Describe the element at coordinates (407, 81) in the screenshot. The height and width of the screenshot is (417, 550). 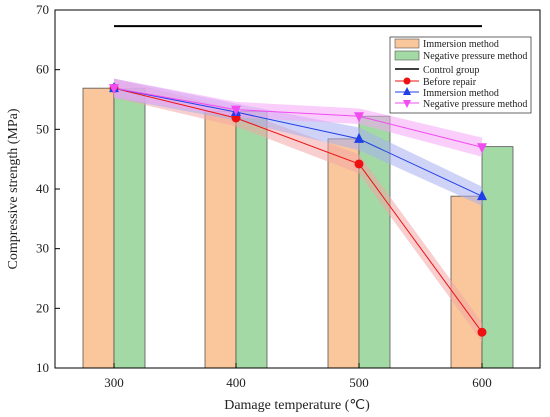
I see `legend-marker-before-repair` at that location.